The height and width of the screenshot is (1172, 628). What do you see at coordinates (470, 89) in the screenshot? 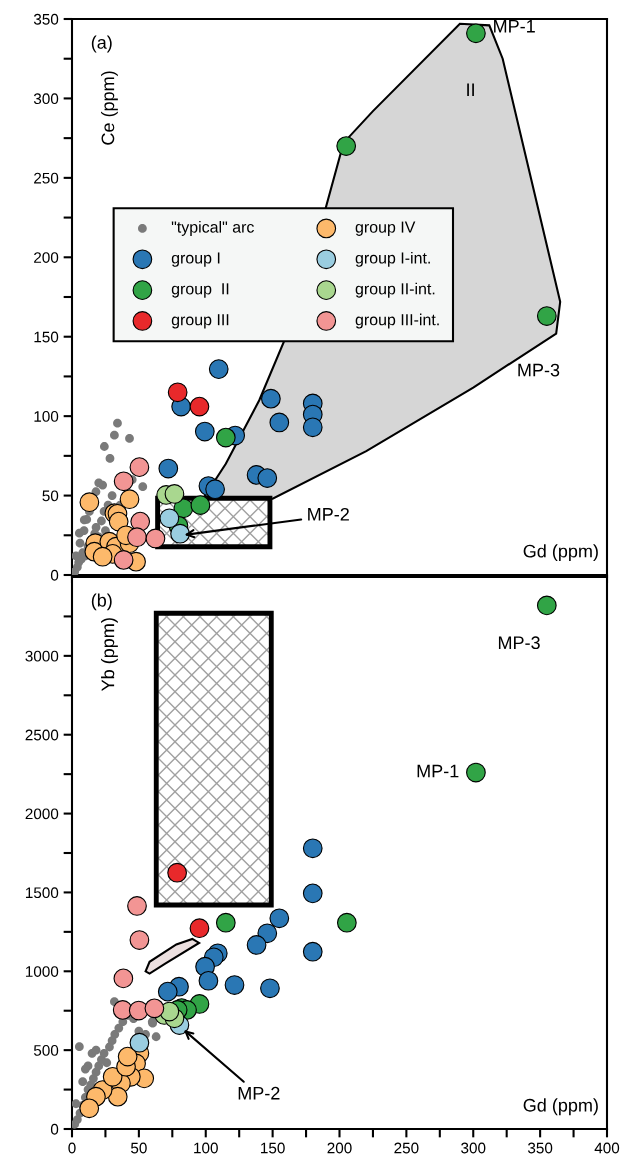
I see `annotation: II` at bounding box center [470, 89].